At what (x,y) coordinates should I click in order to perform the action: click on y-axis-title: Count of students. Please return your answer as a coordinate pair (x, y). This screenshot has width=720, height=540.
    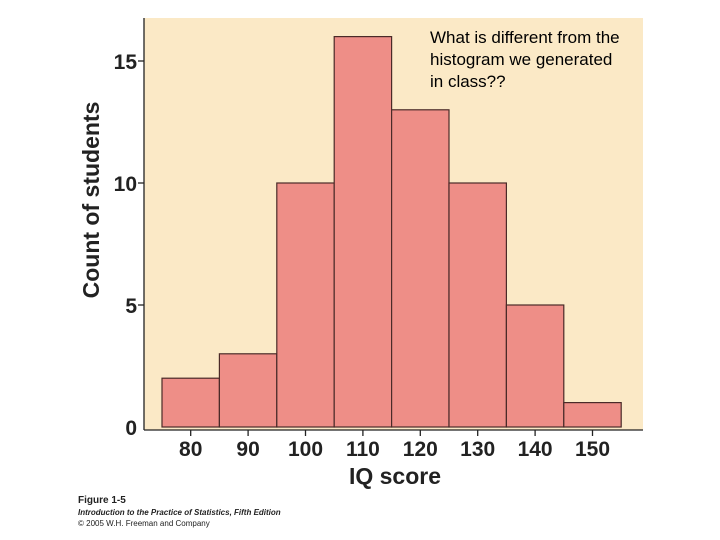
    Looking at the image, I should click on (91, 200).